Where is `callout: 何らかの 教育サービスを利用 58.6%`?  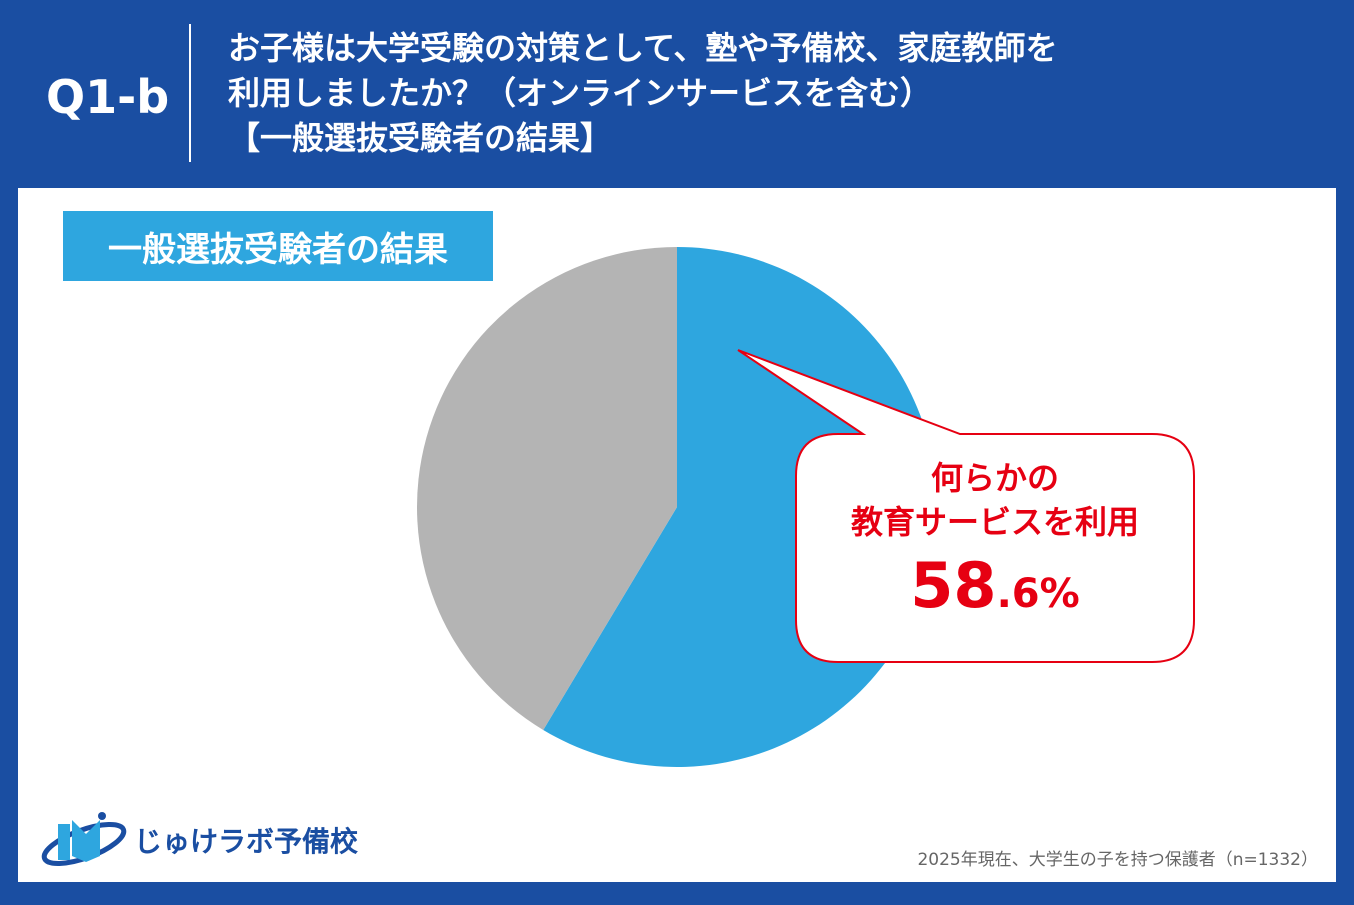
callout: 何らかの 教育サービスを利用 58.6% is located at coordinates (995, 545).